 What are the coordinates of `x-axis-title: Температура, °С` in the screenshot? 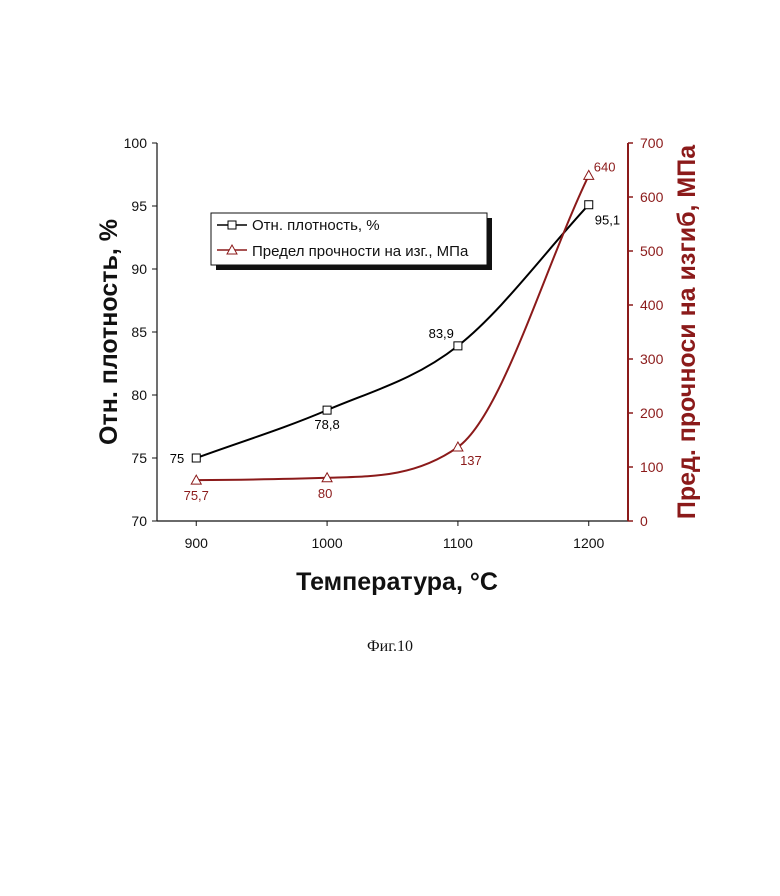 It's located at (397, 582).